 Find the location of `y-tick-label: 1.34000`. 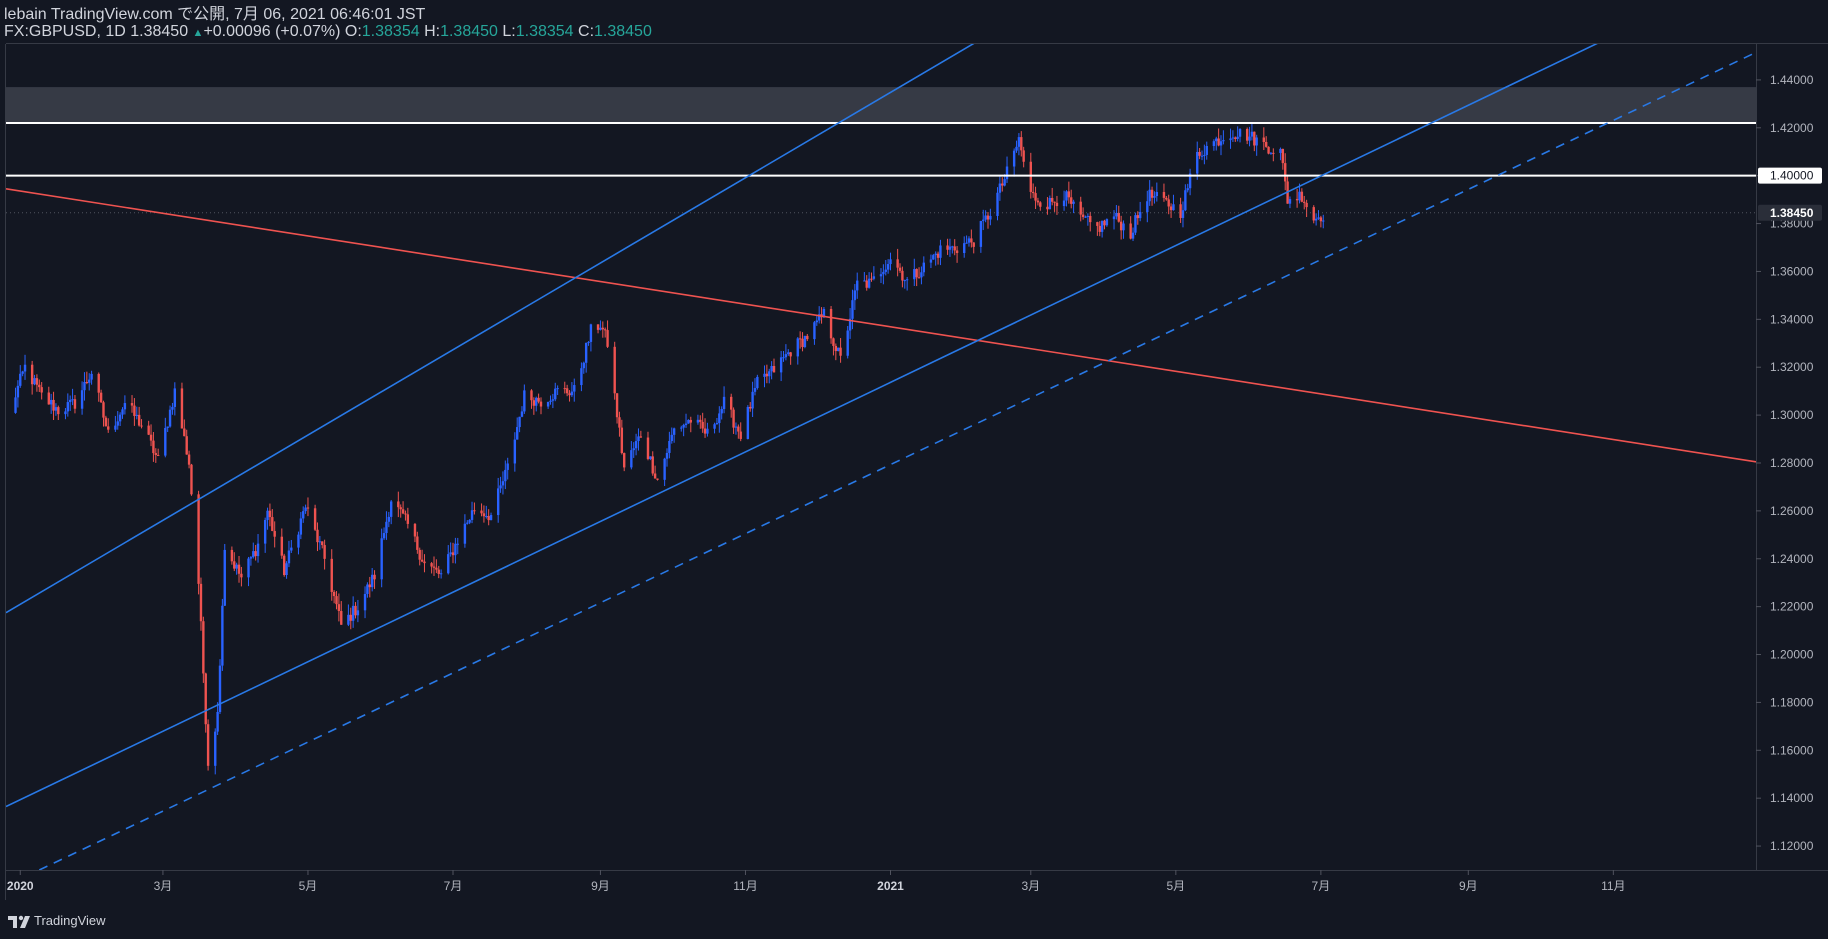

y-tick-label: 1.34000 is located at coordinates (1792, 319).